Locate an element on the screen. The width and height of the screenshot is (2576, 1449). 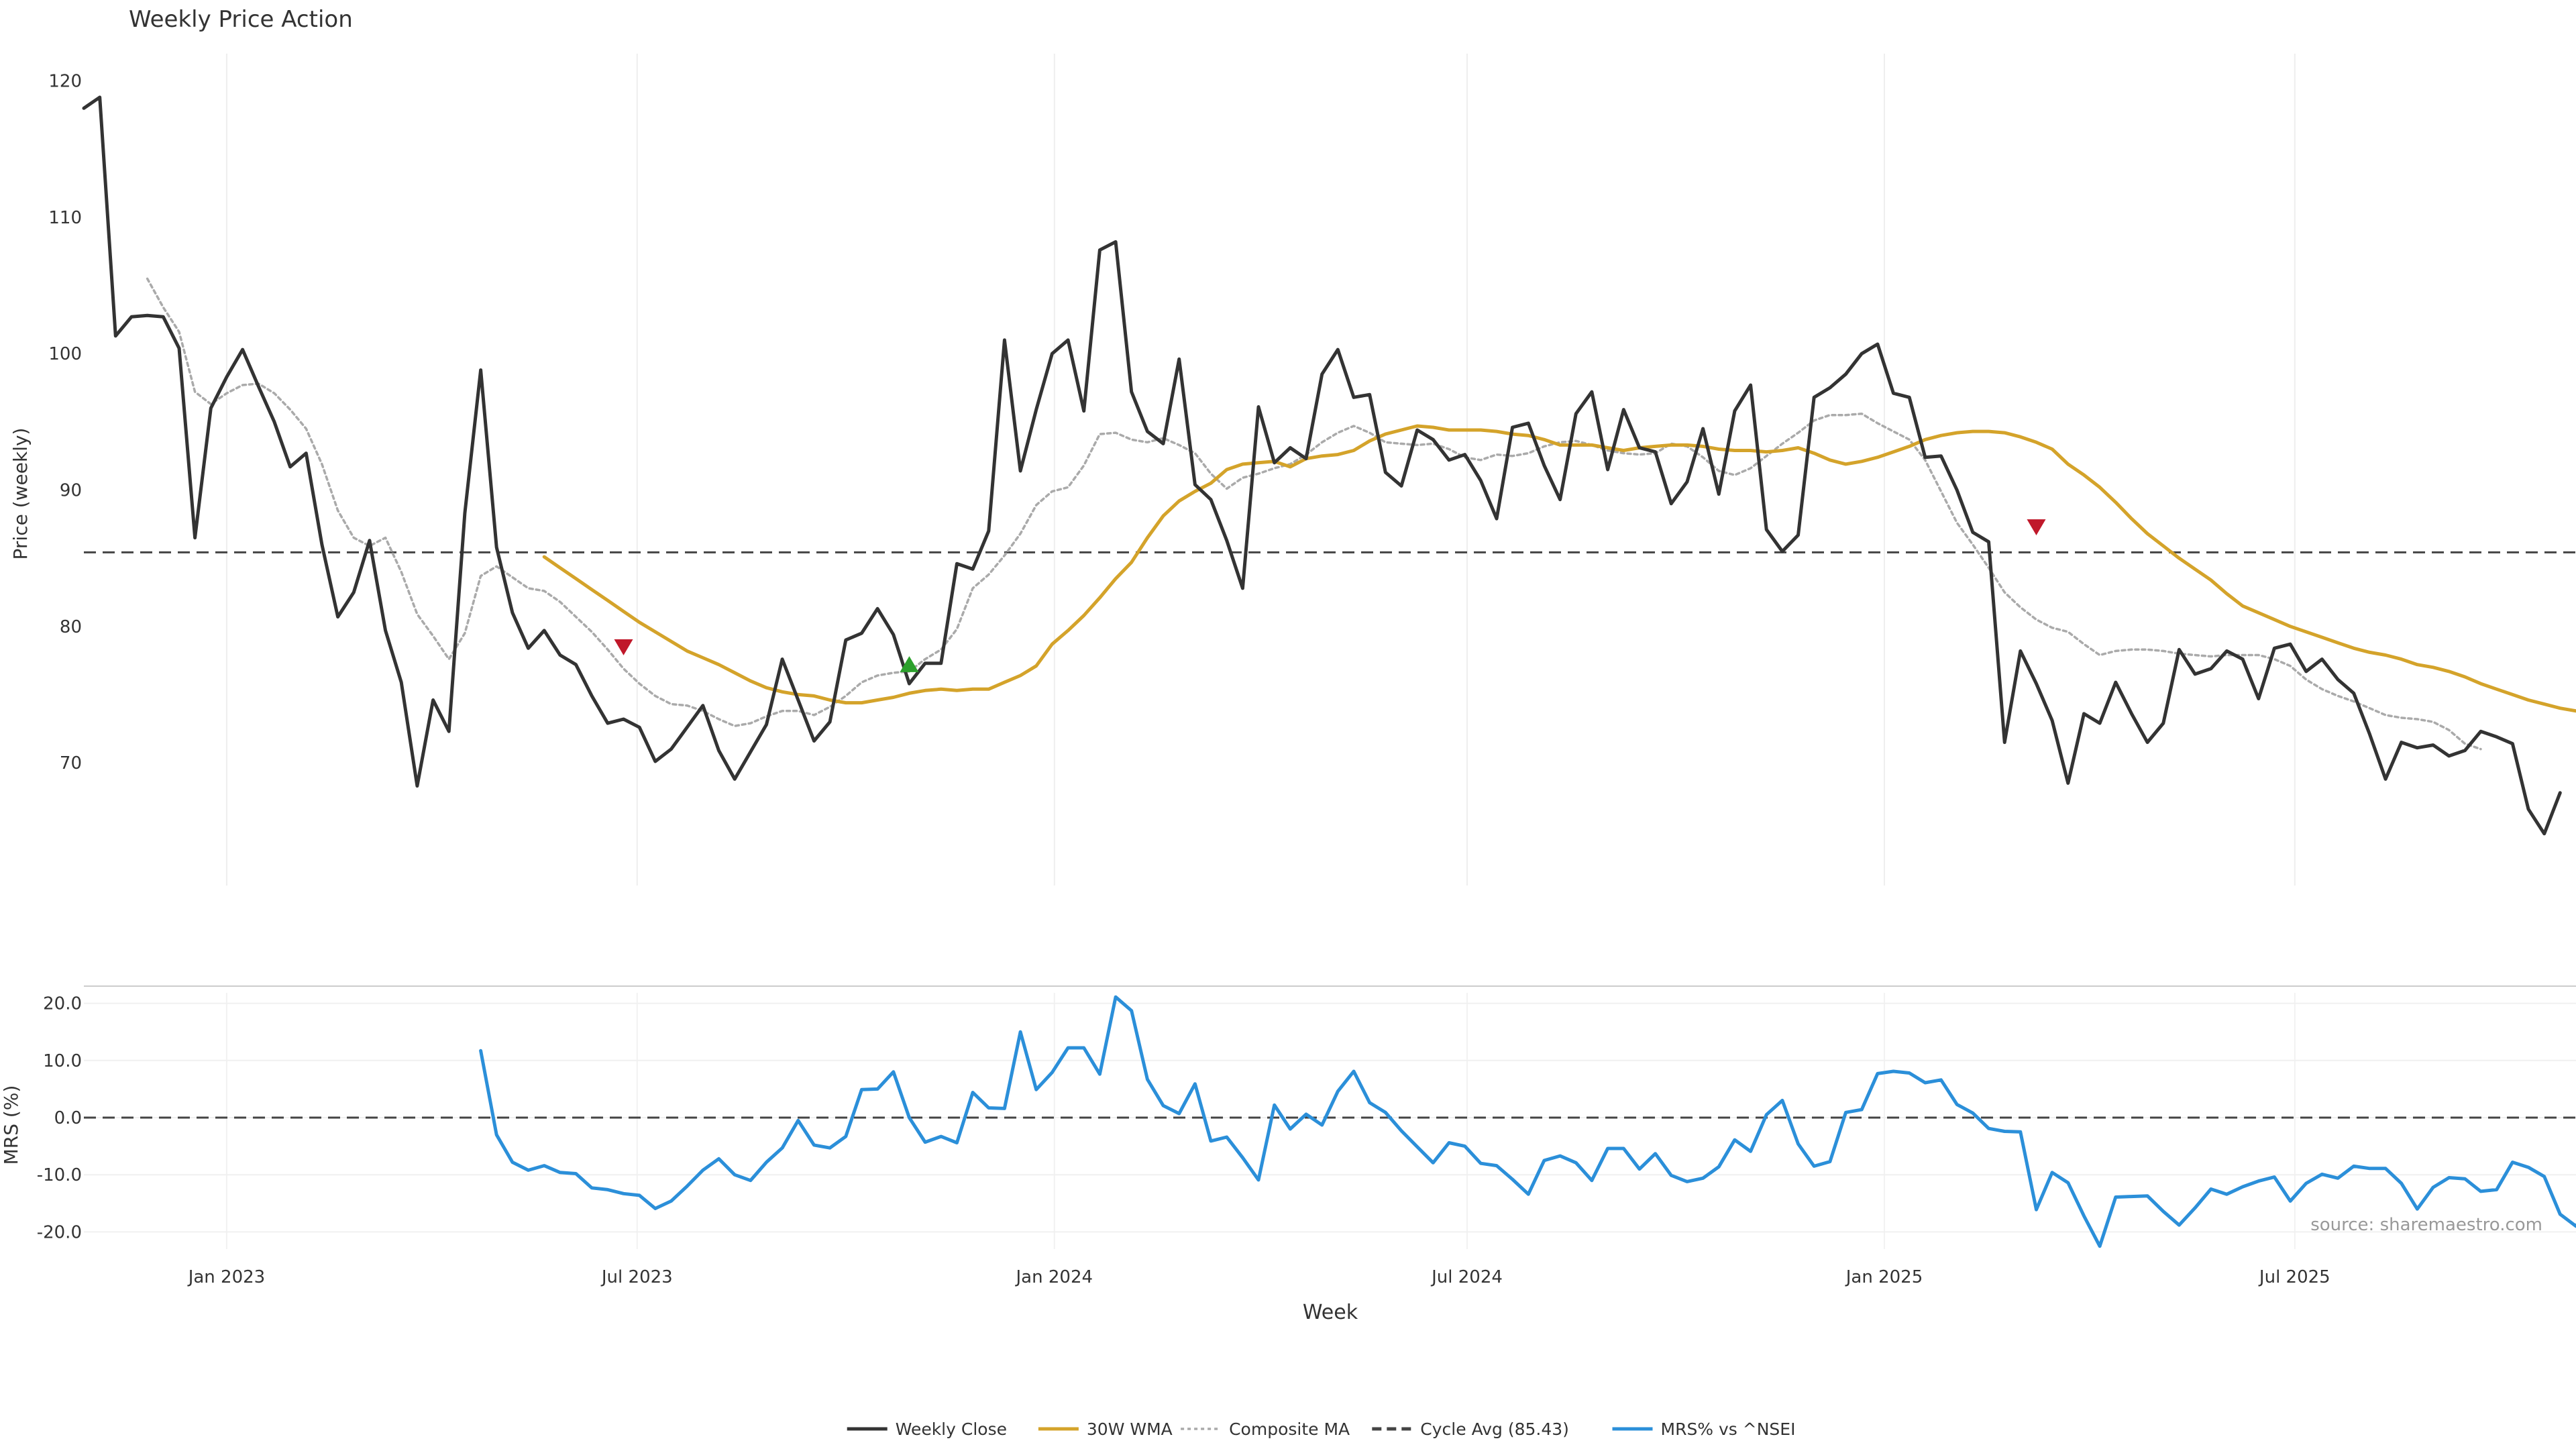
mrs-y-tick-3: 10.0 is located at coordinates (62, 1061).